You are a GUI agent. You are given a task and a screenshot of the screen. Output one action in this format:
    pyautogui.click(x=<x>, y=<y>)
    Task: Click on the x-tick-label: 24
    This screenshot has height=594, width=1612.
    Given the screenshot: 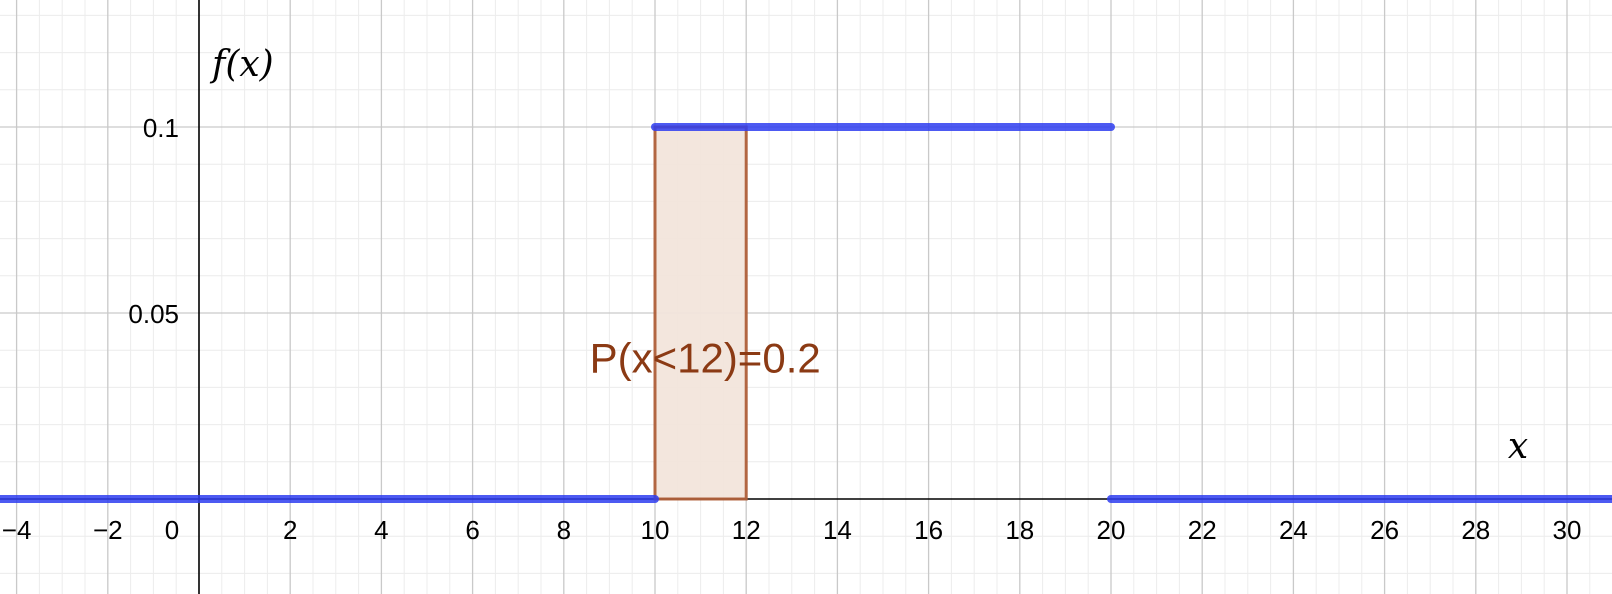 What is the action you would take?
    pyautogui.click(x=1293, y=530)
    